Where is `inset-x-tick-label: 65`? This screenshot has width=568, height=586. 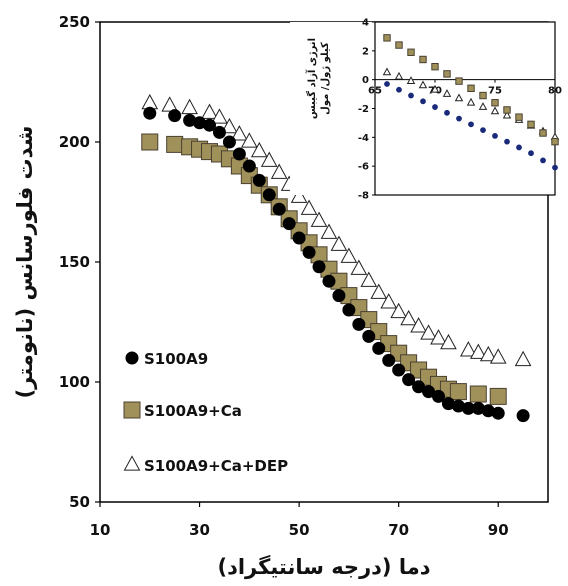
inset-x-tick-label: 65 is located at coordinates (375, 91).